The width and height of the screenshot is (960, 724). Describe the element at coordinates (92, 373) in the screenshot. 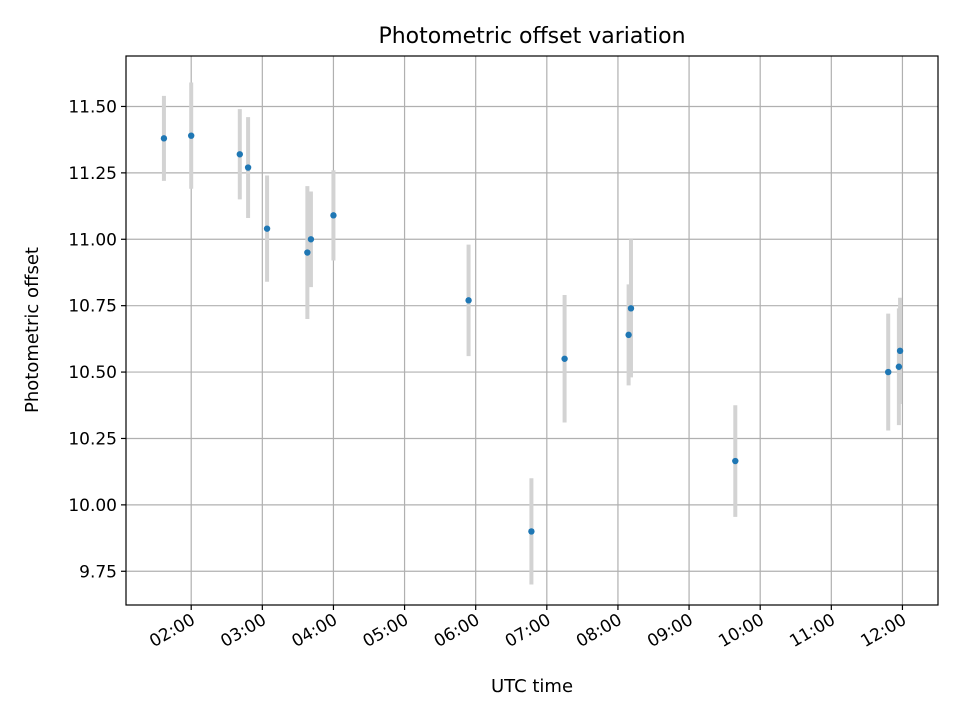

I see `y-tick-label: 10.50` at that location.